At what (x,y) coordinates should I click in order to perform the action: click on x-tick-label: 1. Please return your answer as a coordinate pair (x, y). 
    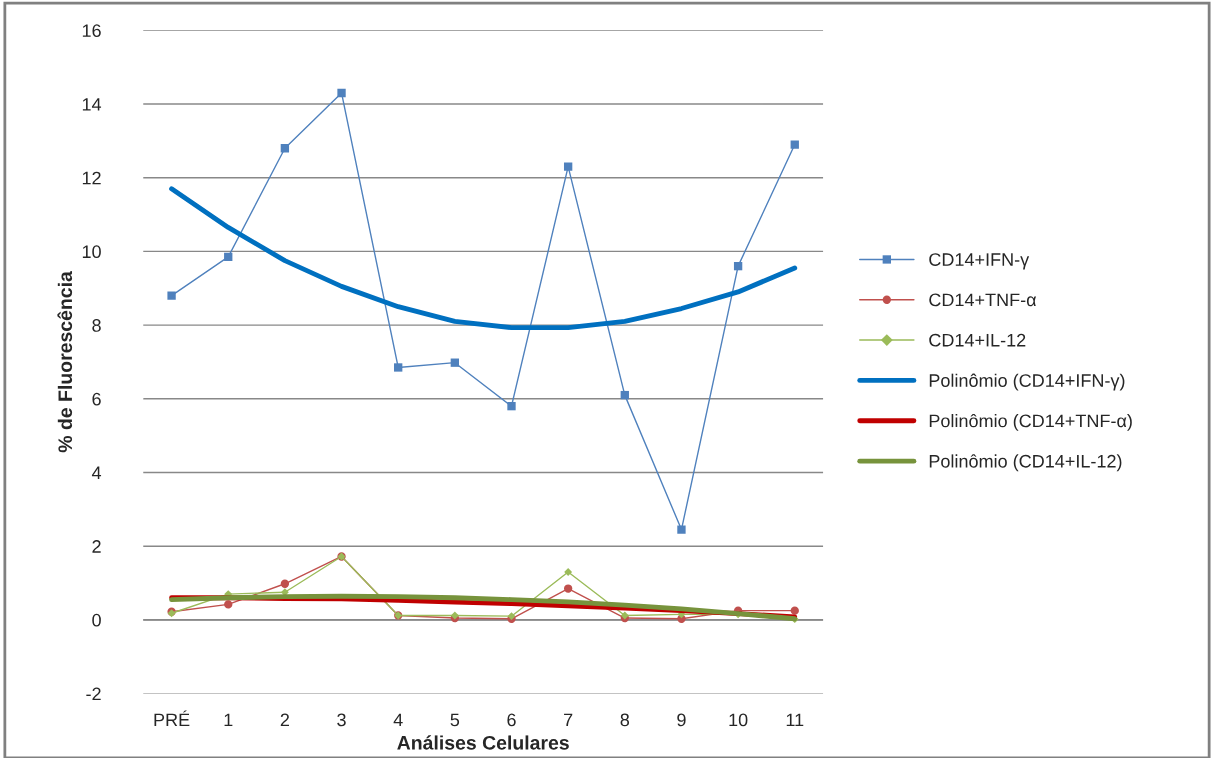
    Looking at the image, I should click on (228, 720).